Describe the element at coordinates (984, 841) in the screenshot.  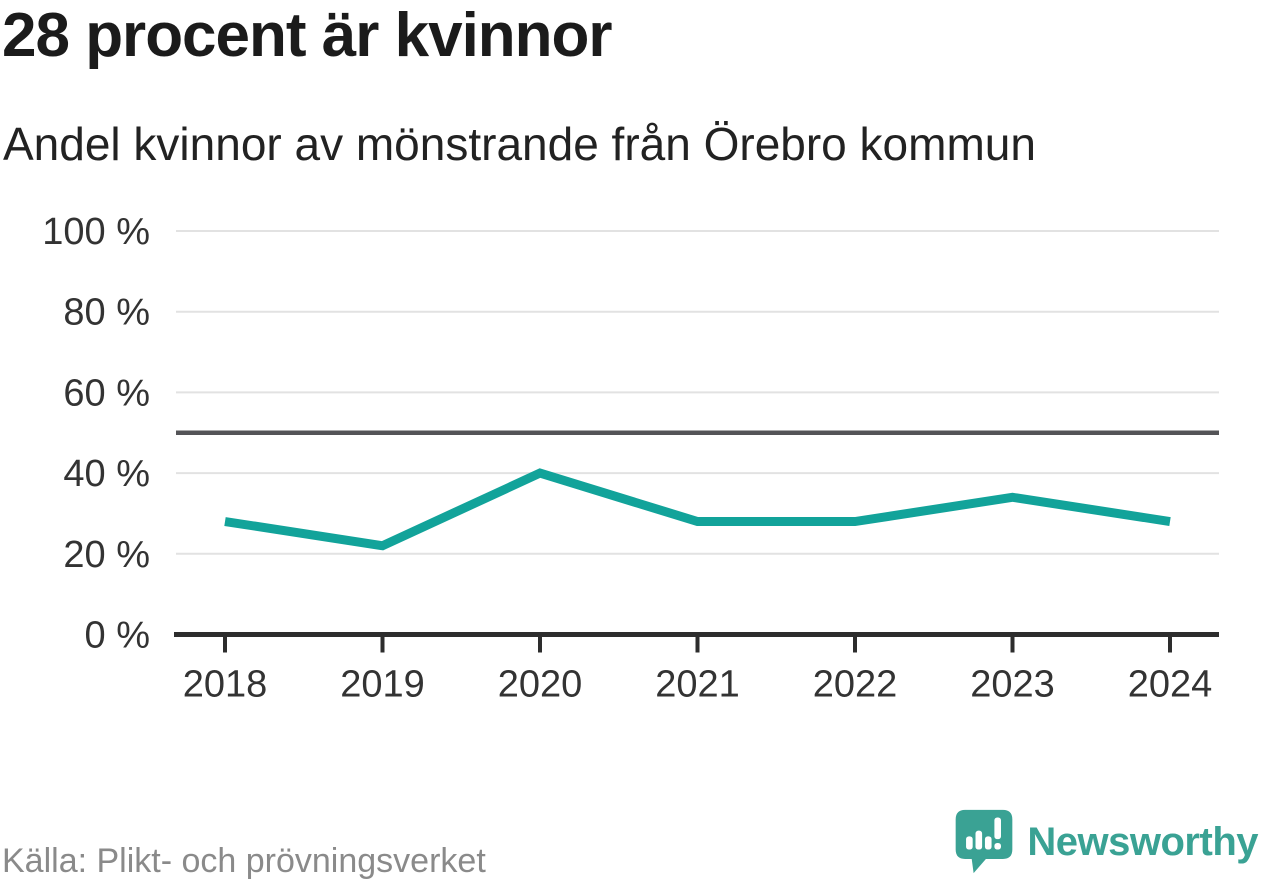
I see `newsworthy-logo-icon` at that location.